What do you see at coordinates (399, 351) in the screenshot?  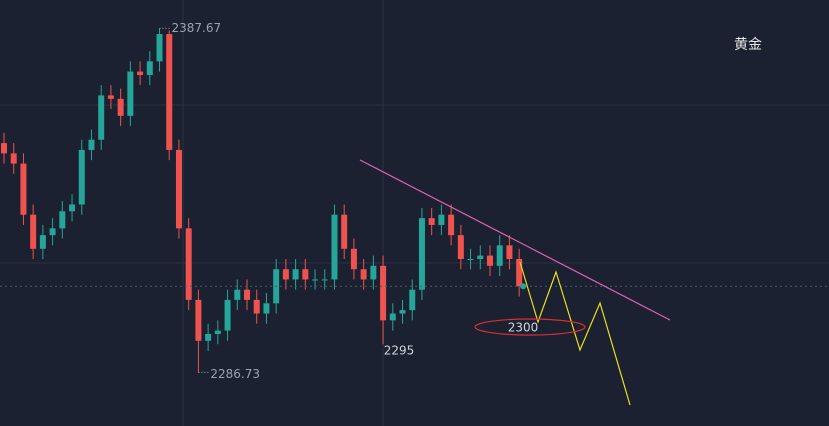 I see `annotation: 2295` at bounding box center [399, 351].